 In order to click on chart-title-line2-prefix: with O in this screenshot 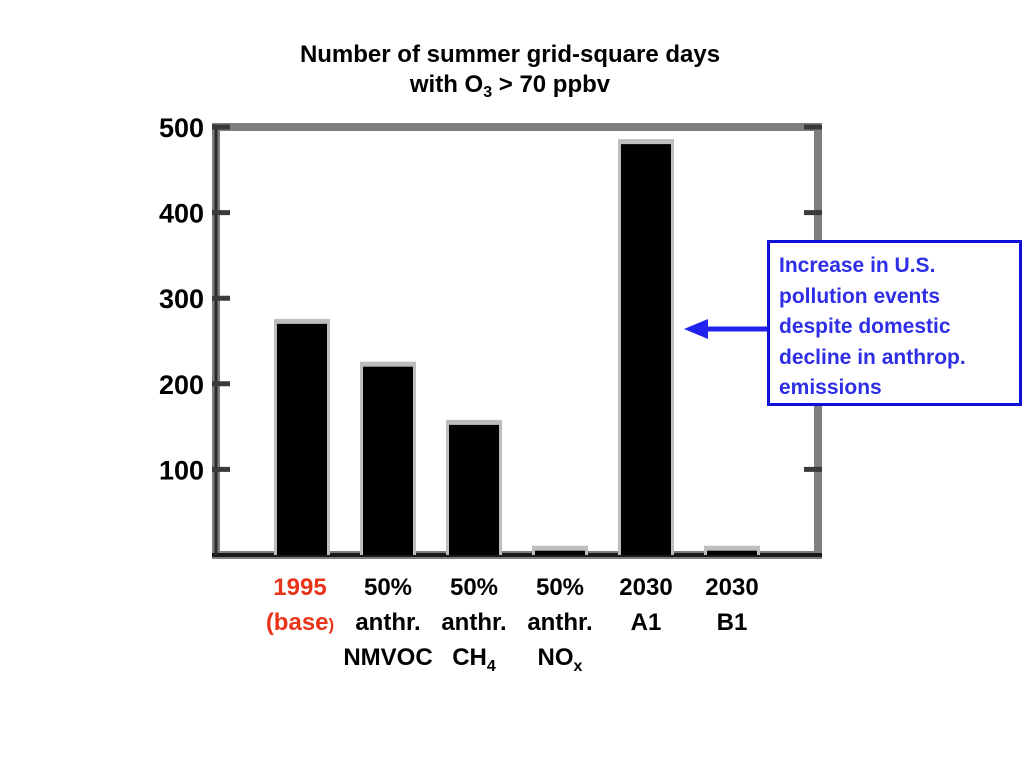, I will do `click(446, 84)`.